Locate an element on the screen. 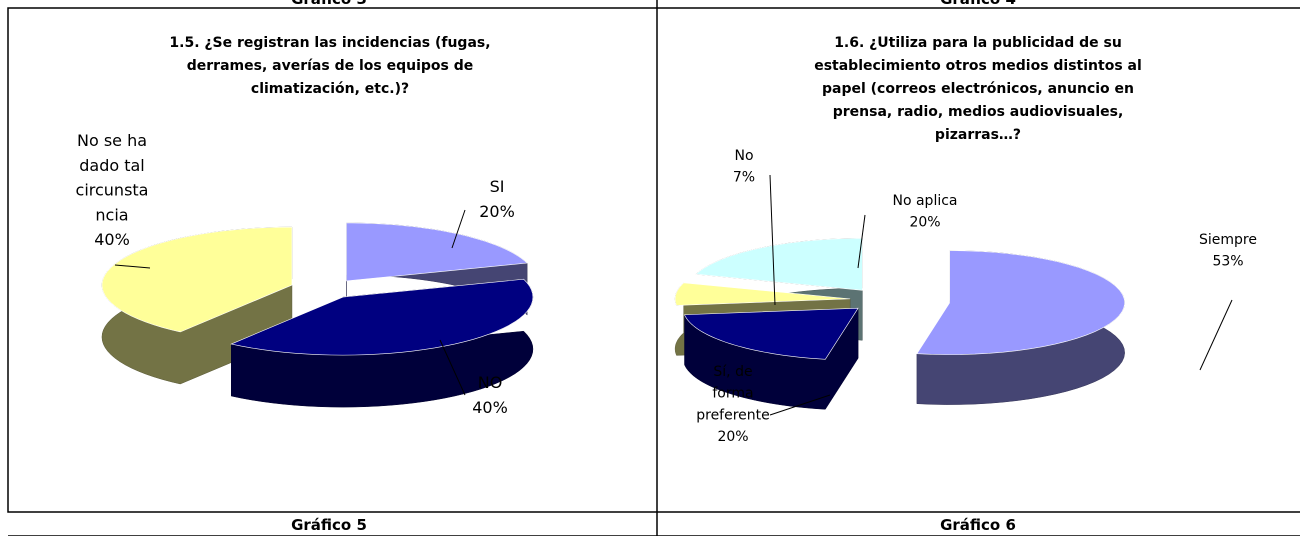 The height and width of the screenshot is (536, 1300). slice-label: No se ha dado tal circunsta ncia is located at coordinates (112, 177).